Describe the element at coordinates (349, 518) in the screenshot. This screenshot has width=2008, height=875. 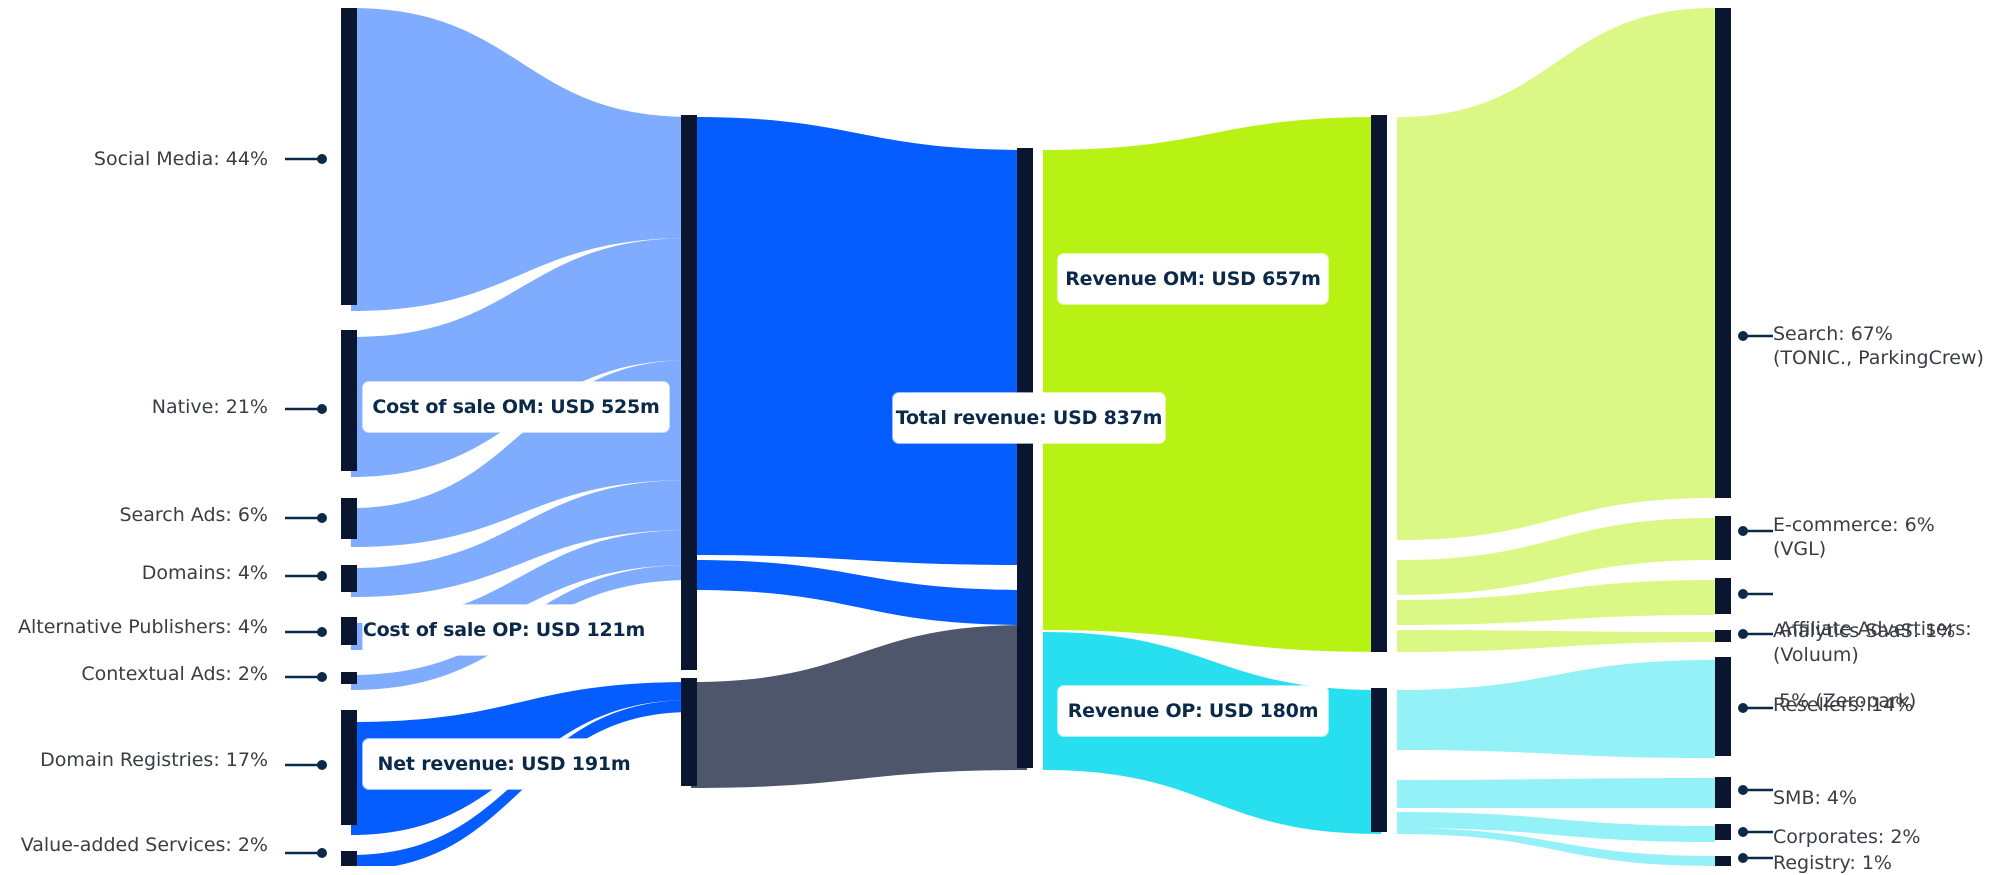
I see `bar-search-ads` at that location.